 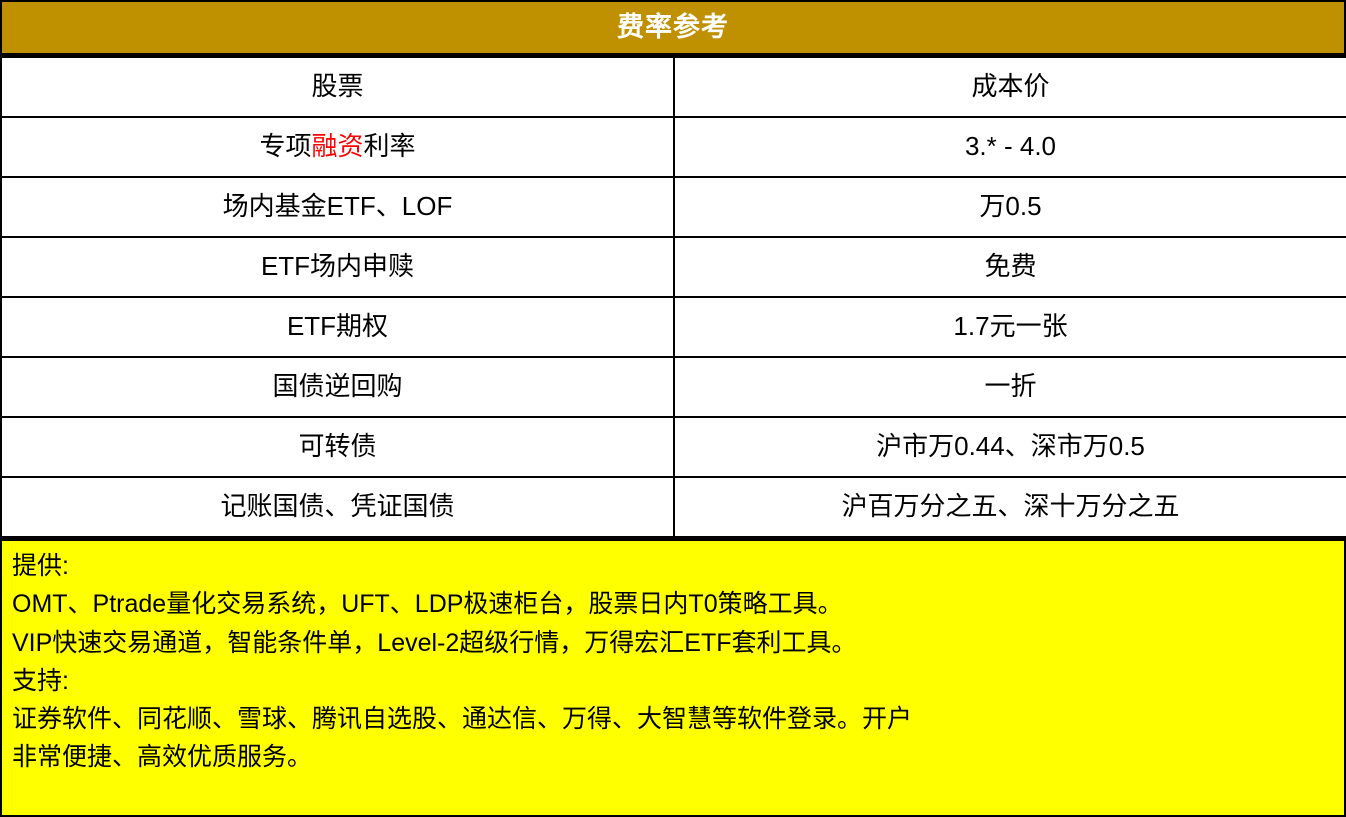 I want to click on table-row: 场内基金ETF、LOF 万0.5, so click(x=673, y=207).